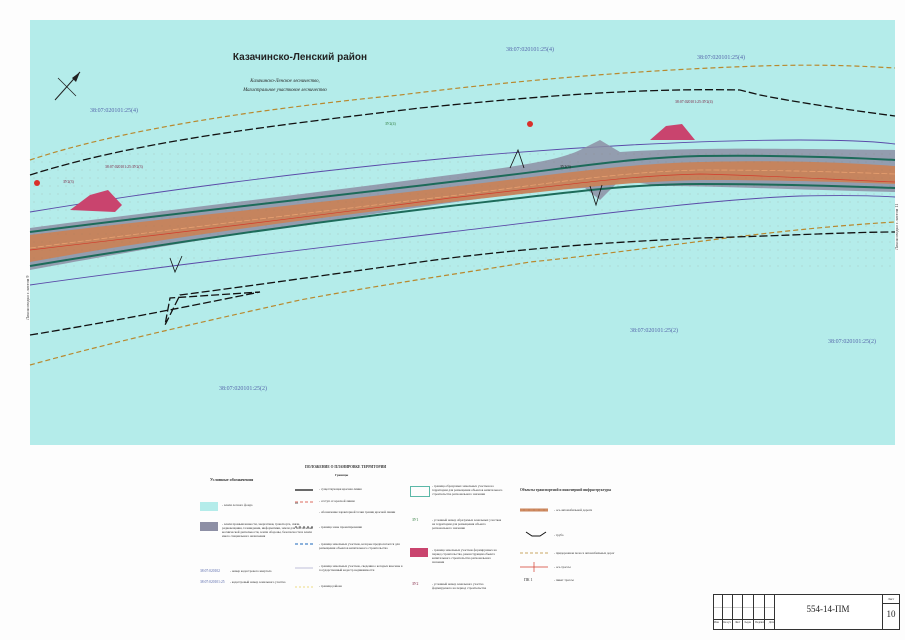  What do you see at coordinates (534, 540) in the screenshot?
I see `transport-samples` at bounding box center [534, 540].